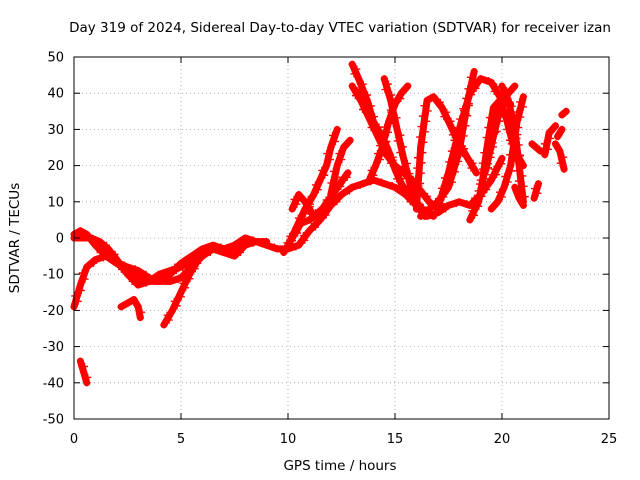 The height and width of the screenshot is (480, 640). Describe the element at coordinates (53, 383) in the screenshot. I see `y-tick-label: -40` at that location.